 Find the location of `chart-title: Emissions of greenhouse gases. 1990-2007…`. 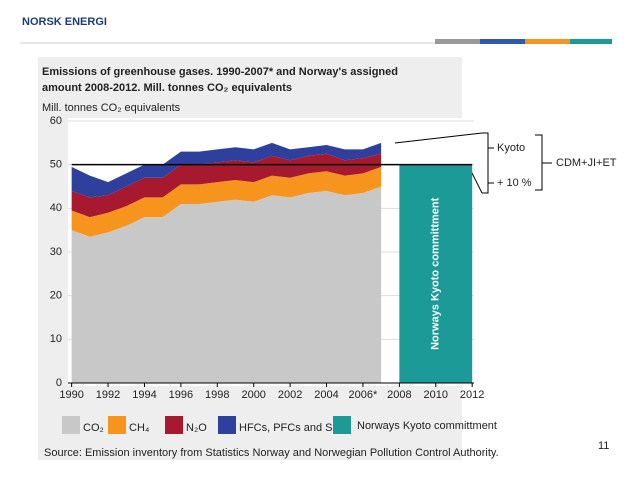

chart-title: Emissions of greenhouse gases. 1990-2007… is located at coordinates (220, 72).